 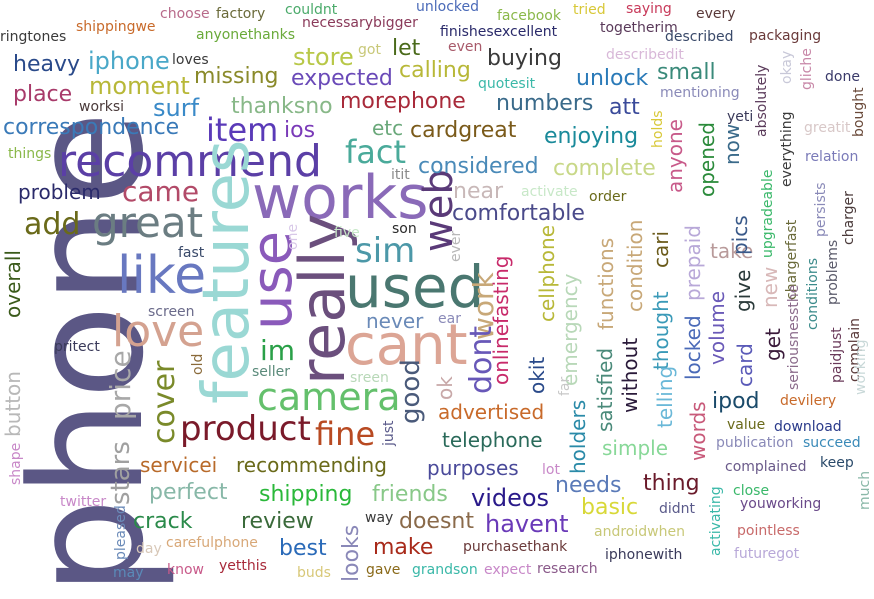 What do you see at coordinates (717, 327) in the screenshot?
I see `word: volume` at bounding box center [717, 327].